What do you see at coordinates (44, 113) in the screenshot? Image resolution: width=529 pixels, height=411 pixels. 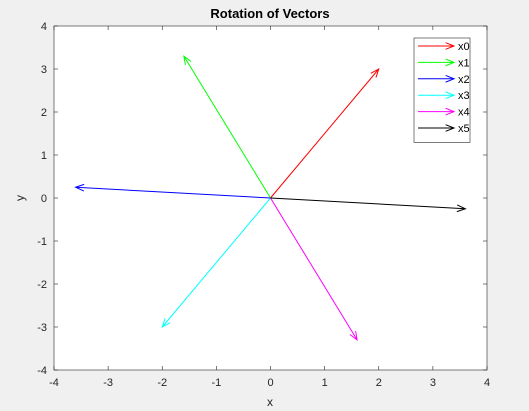 I see `y-tick-label: 2` at bounding box center [44, 113].